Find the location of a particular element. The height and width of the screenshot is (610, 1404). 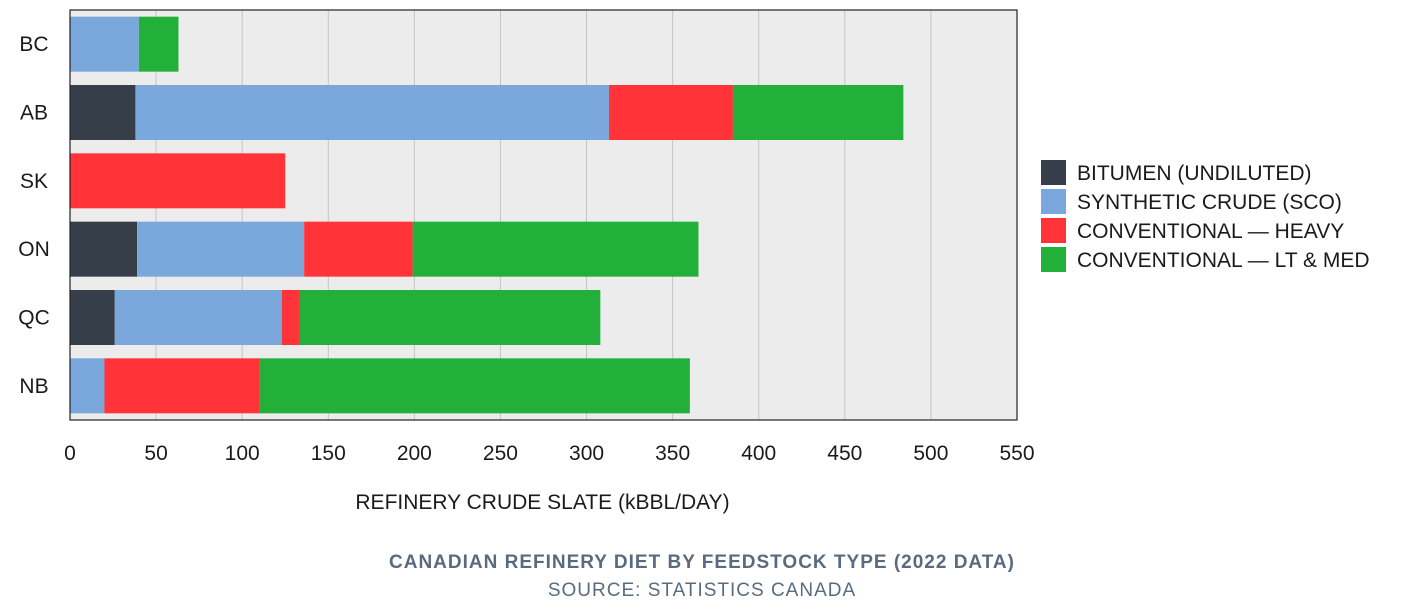

chart-caption-source: SOURCE: STATISTICS CANADA is located at coordinates (702, 590).